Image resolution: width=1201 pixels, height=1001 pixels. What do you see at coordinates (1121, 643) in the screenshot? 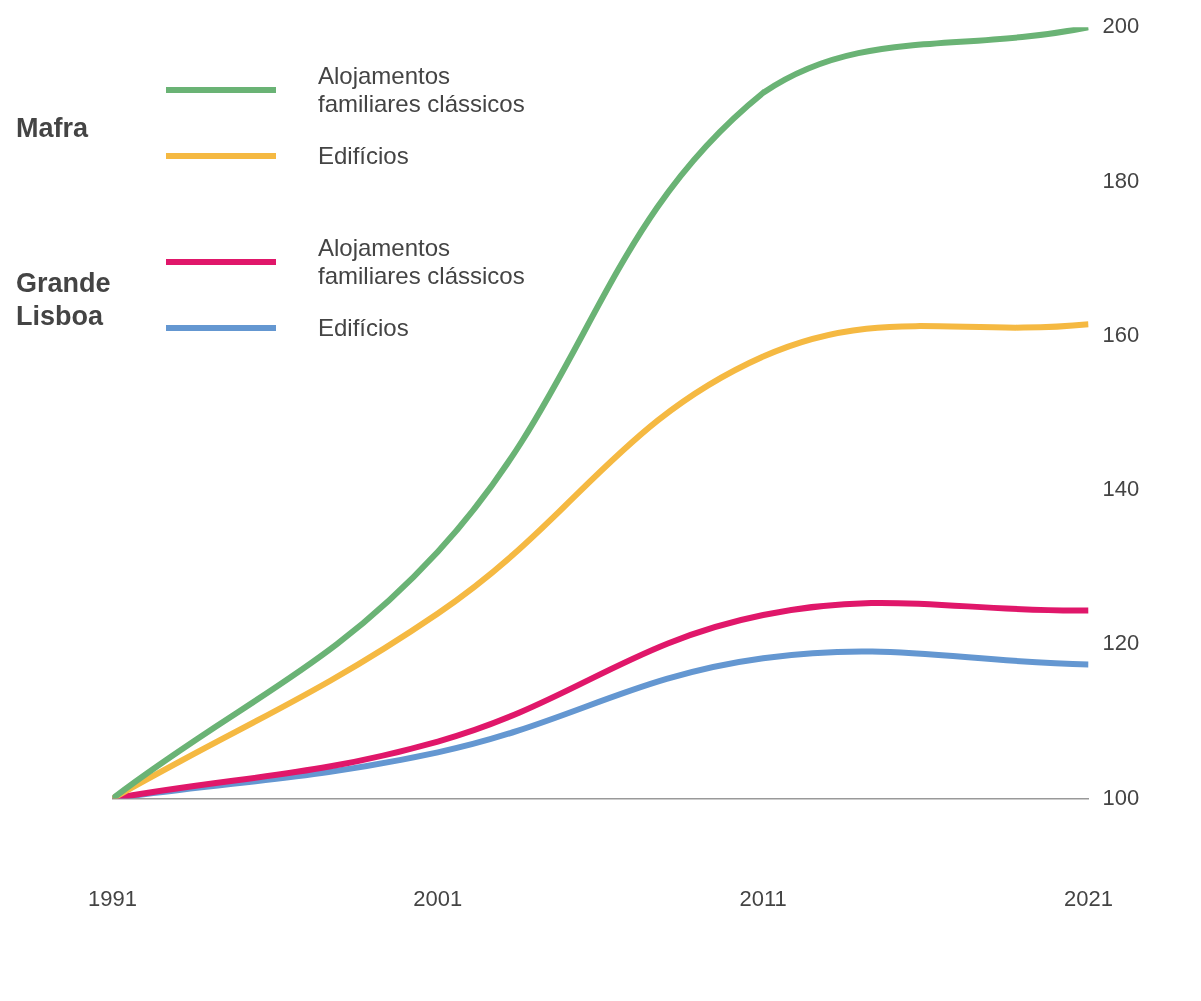
I see `y-tick-label: 120` at bounding box center [1121, 643].